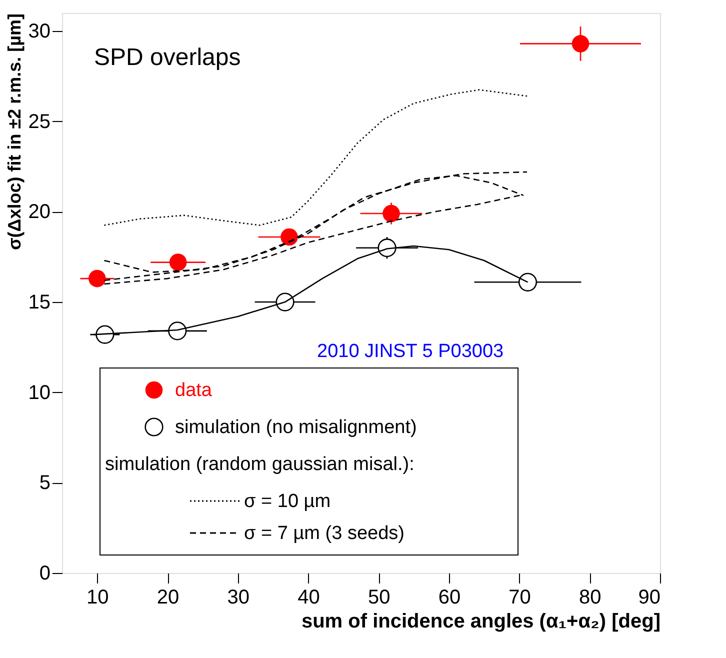 The width and height of the screenshot is (726, 658). What do you see at coordinates (39, 31) in the screenshot?
I see `y-tick-label: 30` at bounding box center [39, 31].